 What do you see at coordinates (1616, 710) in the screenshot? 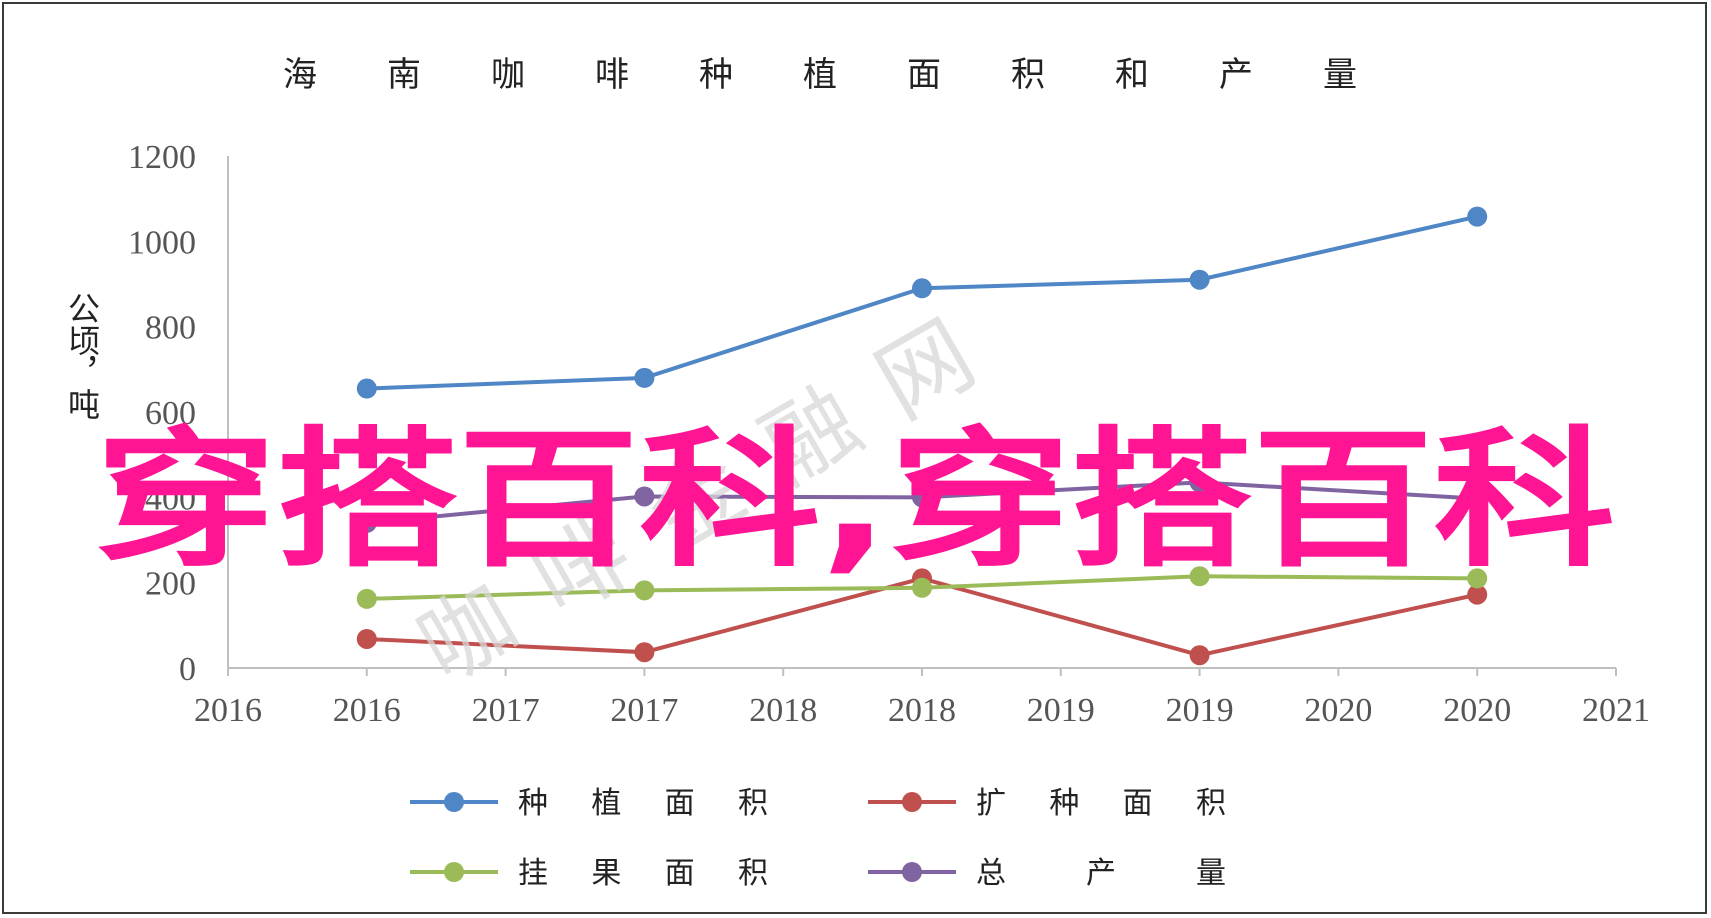
I see `x-tick-label: 2021` at bounding box center [1616, 710].